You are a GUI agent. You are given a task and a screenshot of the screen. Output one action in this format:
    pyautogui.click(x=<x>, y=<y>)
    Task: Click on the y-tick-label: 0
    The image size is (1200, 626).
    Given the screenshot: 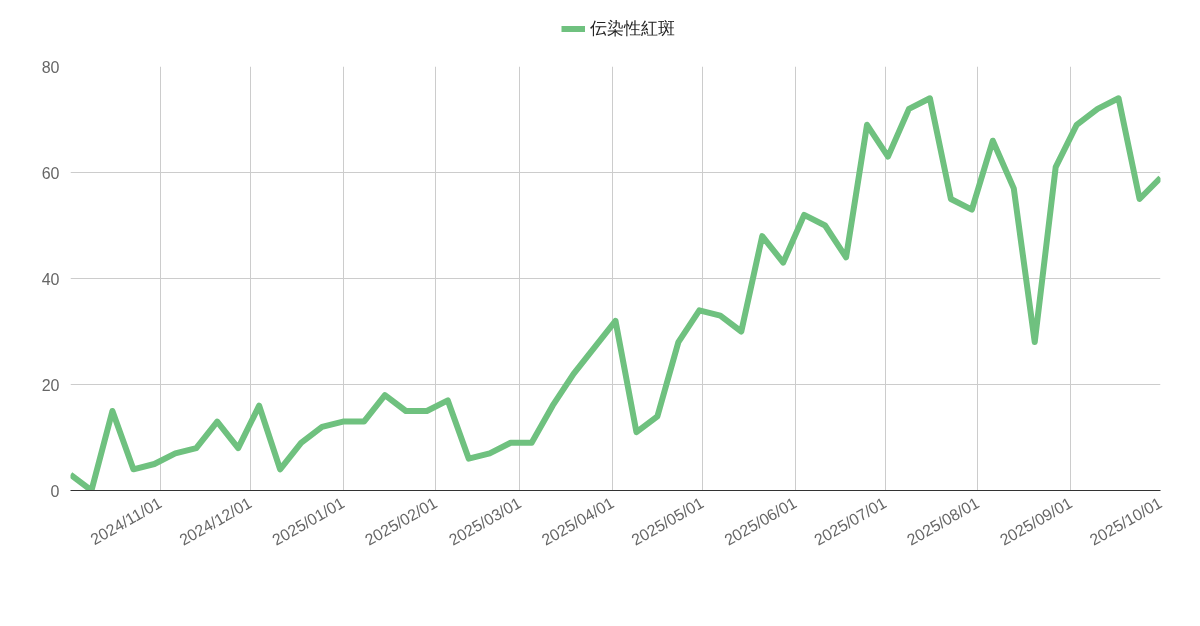 What is the action you would take?
    pyautogui.click(x=55, y=491)
    